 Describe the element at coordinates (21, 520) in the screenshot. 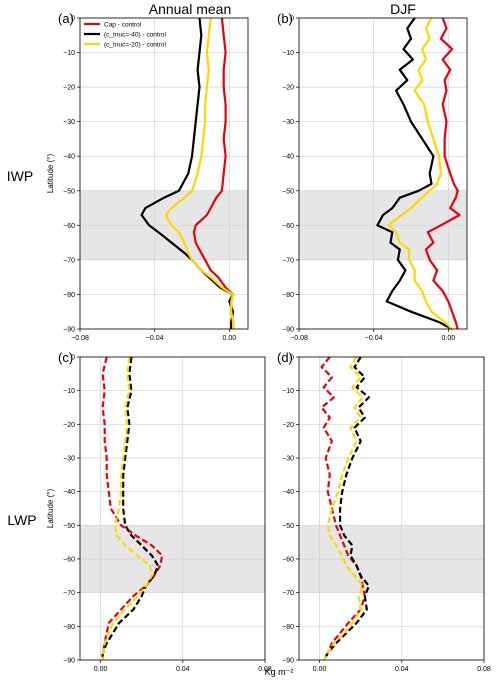

I see `row-label-lwp: LWP` at that location.